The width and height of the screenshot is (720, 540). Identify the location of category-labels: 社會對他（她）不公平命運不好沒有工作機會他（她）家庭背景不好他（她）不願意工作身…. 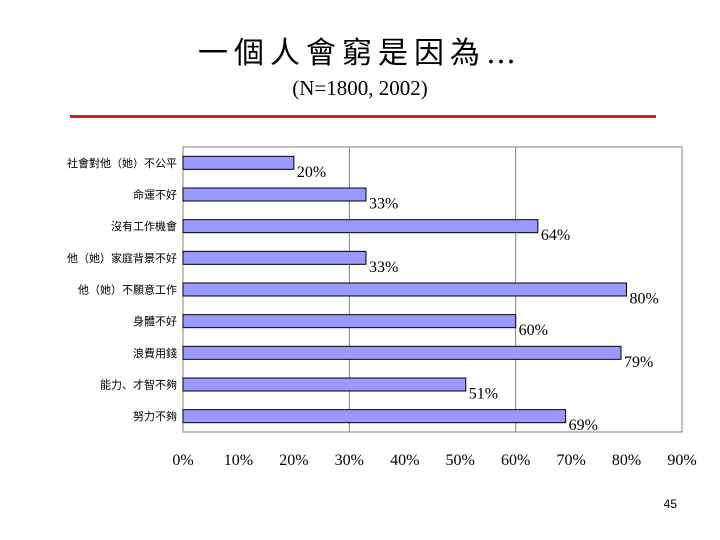
(122, 289).